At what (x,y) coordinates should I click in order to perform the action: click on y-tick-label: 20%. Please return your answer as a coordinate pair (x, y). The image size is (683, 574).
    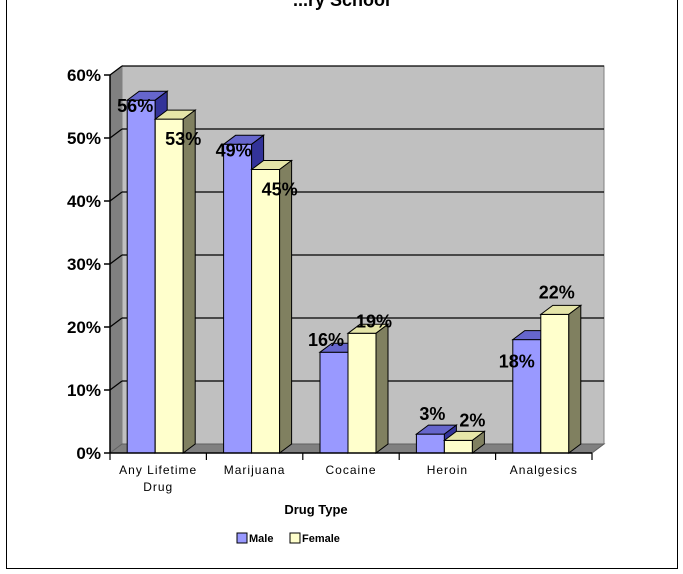
    Looking at the image, I should click on (84, 327).